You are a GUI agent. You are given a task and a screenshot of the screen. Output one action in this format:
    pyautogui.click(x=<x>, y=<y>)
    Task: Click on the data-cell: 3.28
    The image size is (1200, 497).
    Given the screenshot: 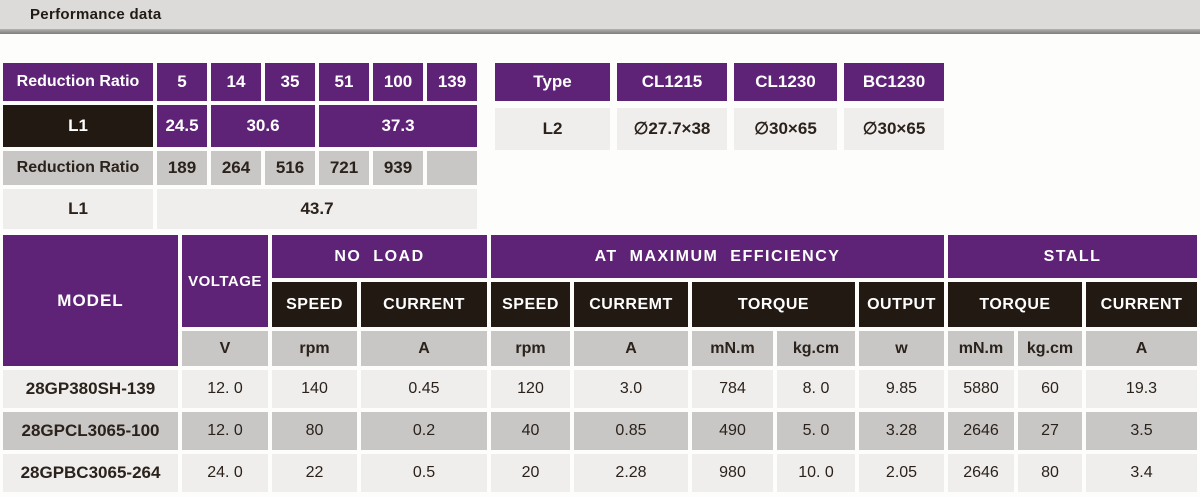 What is the action you would take?
    pyautogui.click(x=901, y=431)
    